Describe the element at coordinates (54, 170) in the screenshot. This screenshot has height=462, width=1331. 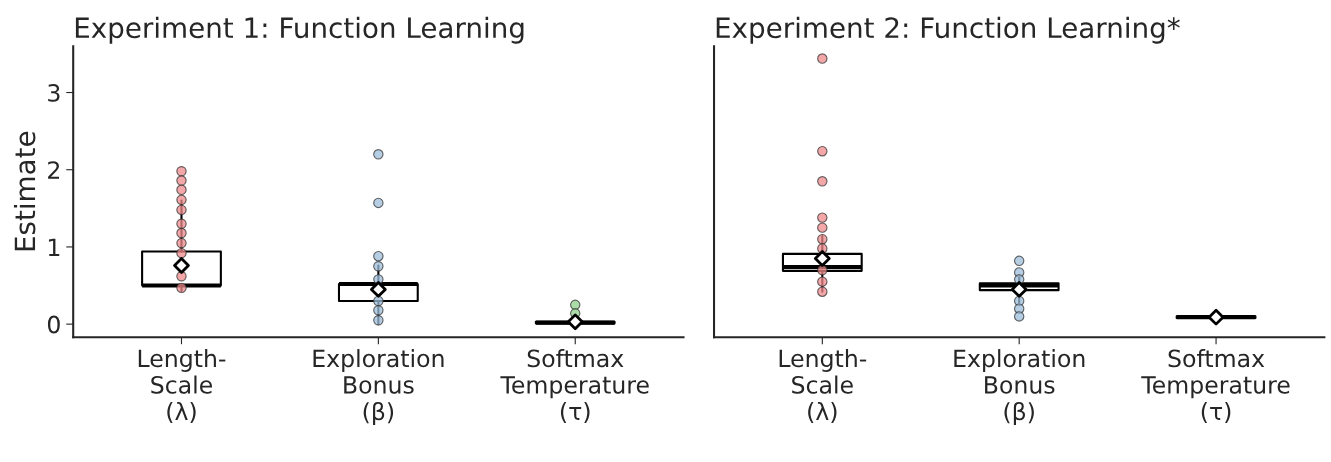
I see `y-tick-label: 2` at that location.